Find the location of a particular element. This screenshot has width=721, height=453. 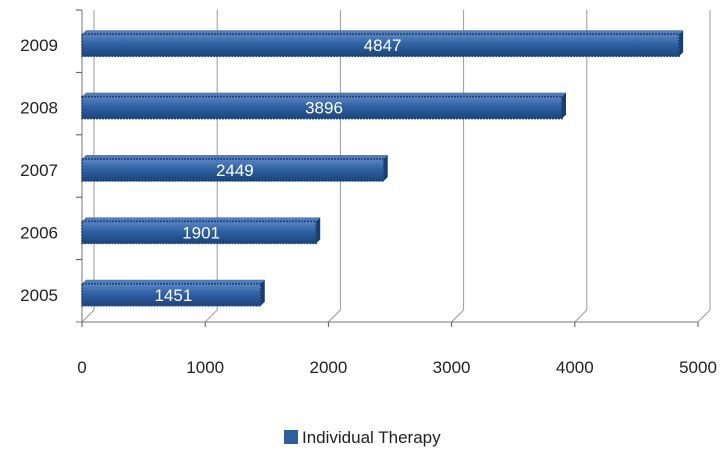

legend: Individual Therapy is located at coordinates (362, 437).